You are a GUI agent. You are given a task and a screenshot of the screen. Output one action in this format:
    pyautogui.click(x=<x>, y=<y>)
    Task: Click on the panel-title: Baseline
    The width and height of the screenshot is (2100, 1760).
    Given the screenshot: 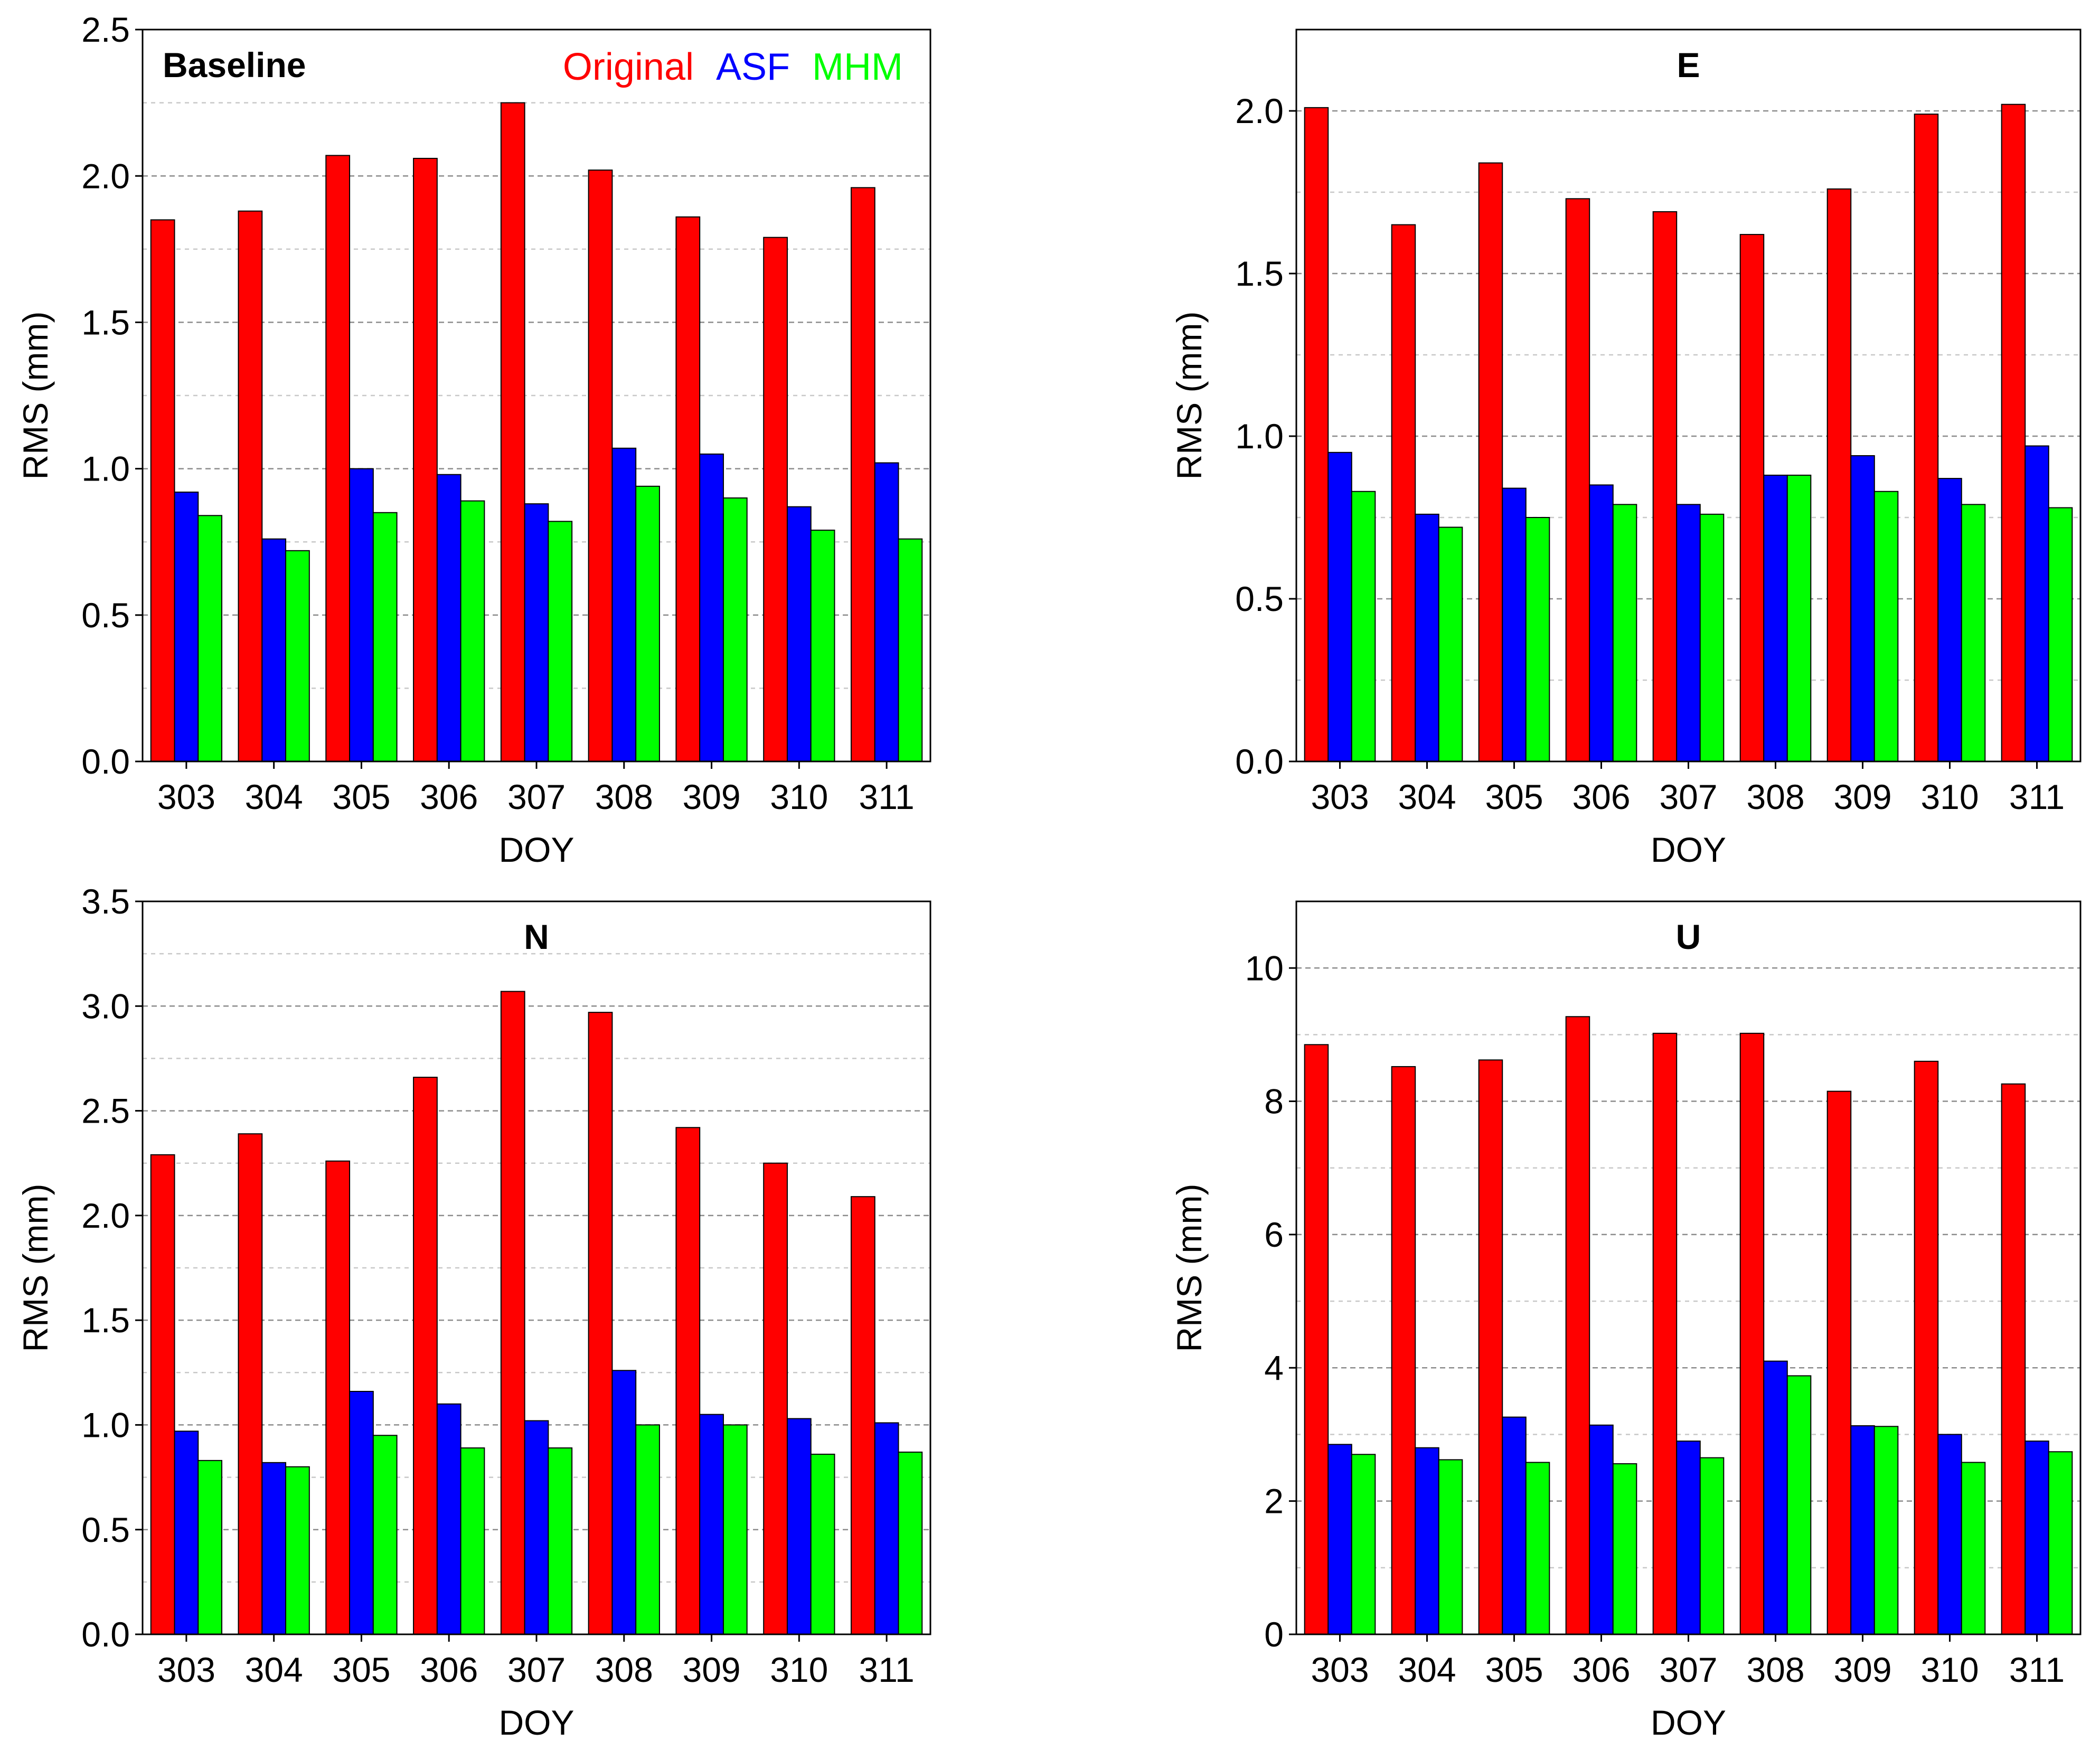 What is the action you would take?
    pyautogui.click(x=234, y=64)
    